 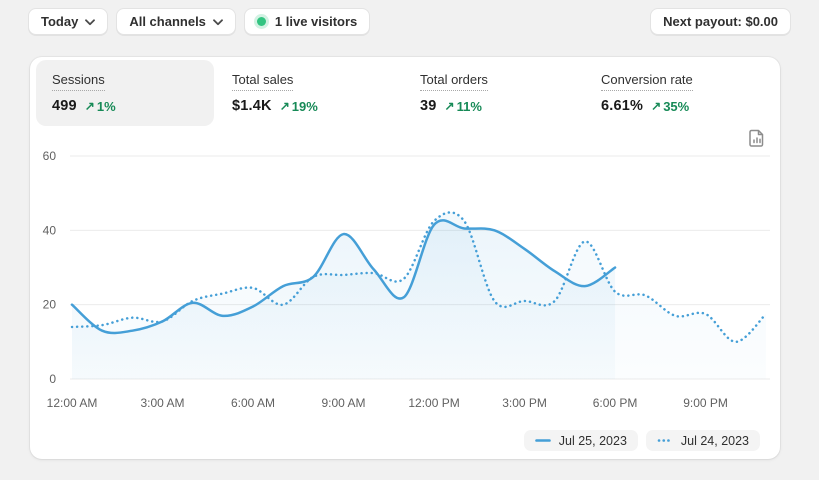 What do you see at coordinates (714, 440) in the screenshot?
I see `legend-label: Jul 24, 2023` at bounding box center [714, 440].